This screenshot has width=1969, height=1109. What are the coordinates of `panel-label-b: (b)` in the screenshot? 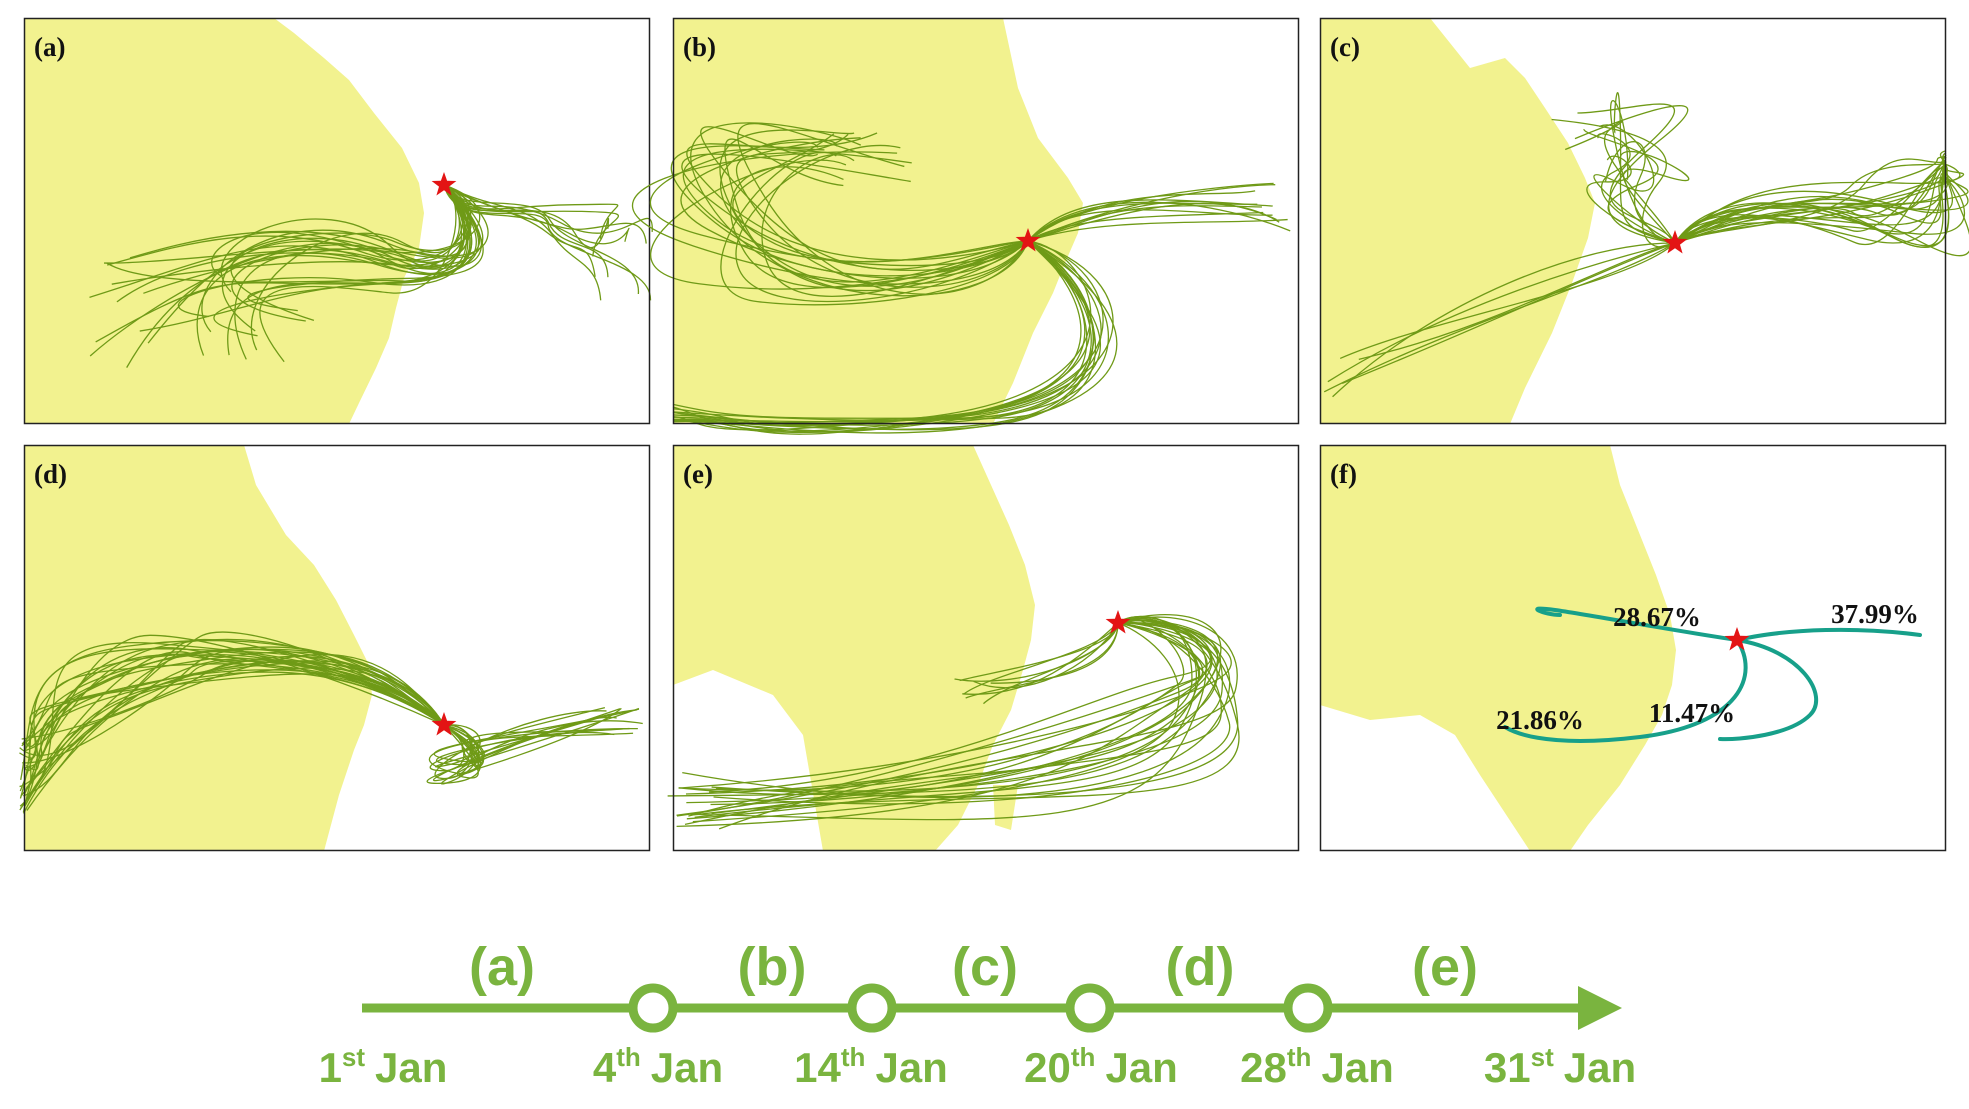 It's located at (699, 47).